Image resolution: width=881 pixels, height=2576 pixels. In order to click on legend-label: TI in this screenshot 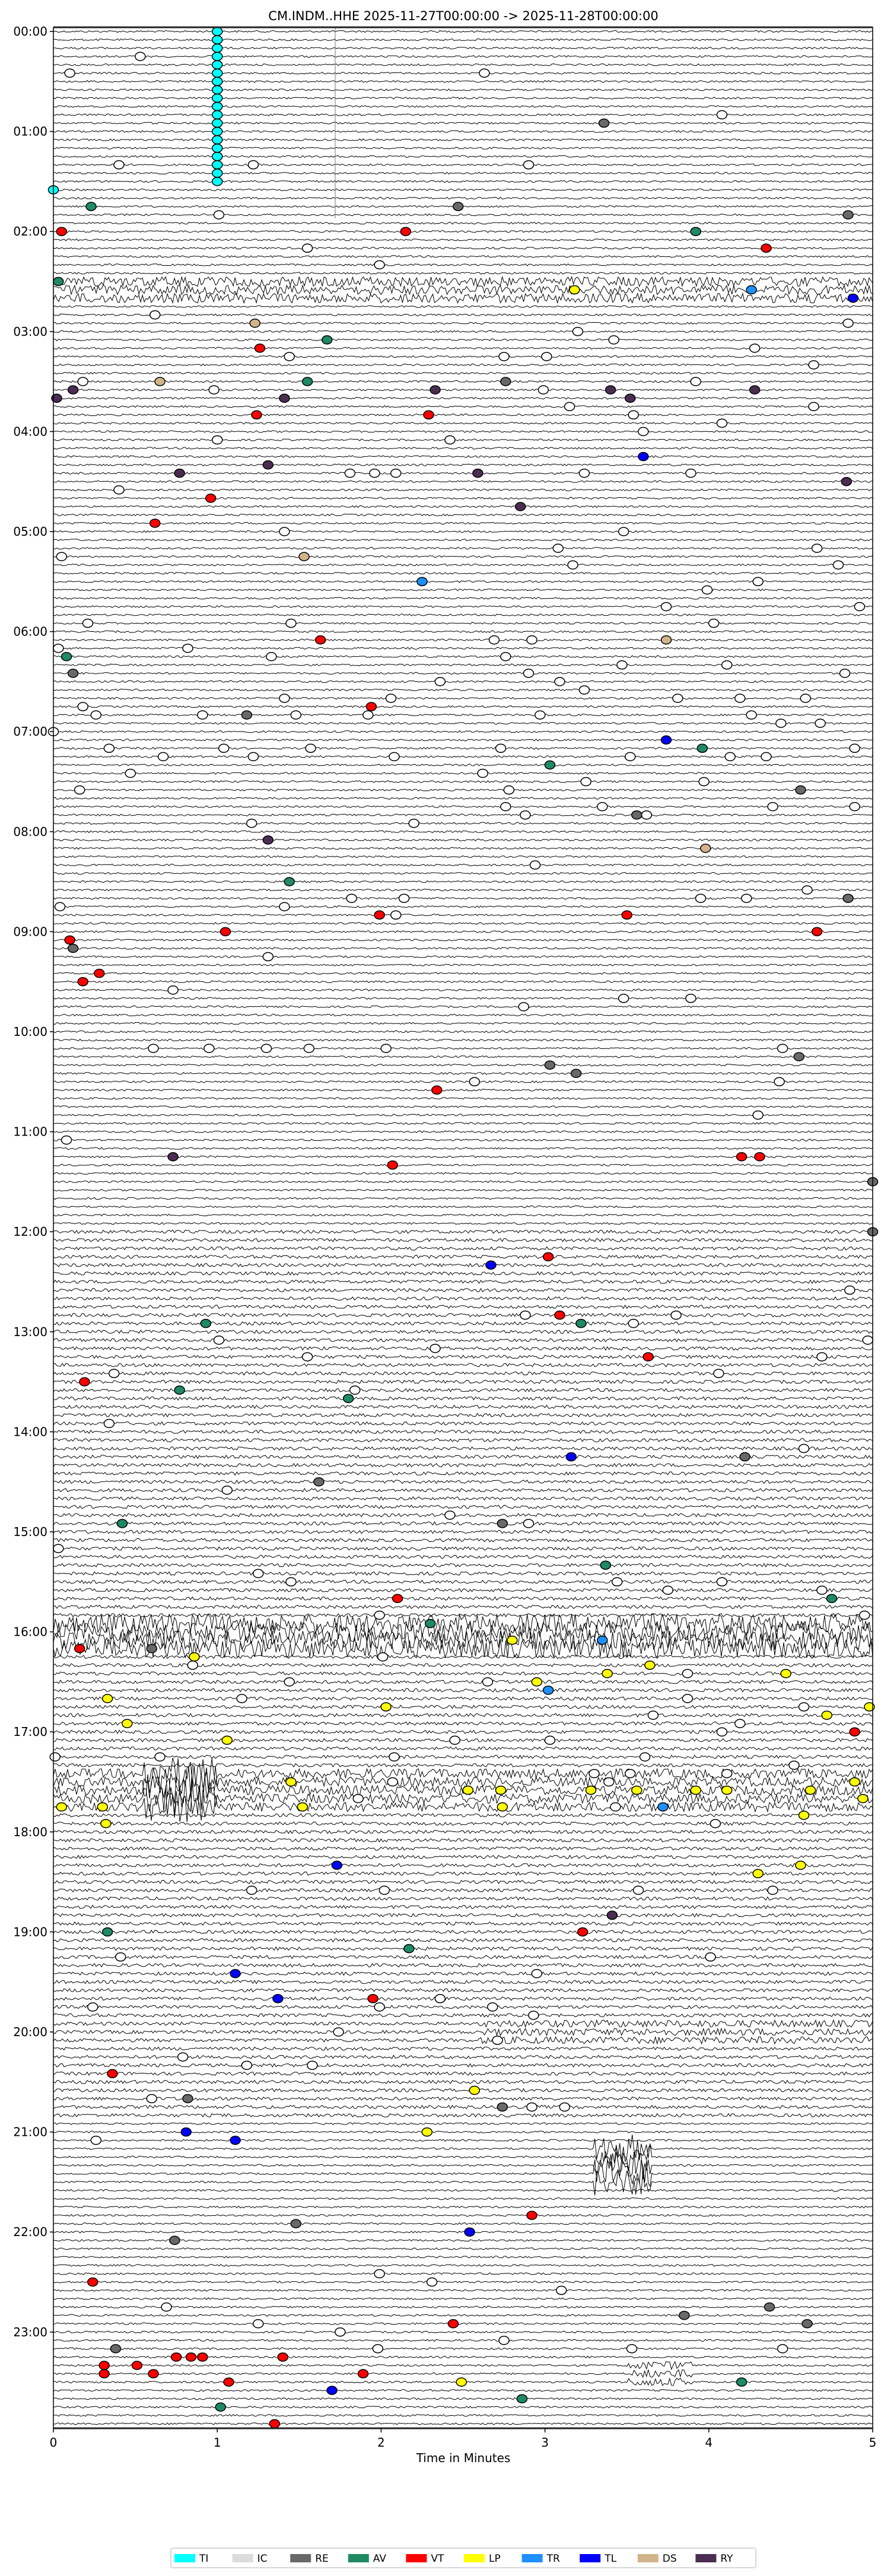, I will do `click(204, 2559)`.